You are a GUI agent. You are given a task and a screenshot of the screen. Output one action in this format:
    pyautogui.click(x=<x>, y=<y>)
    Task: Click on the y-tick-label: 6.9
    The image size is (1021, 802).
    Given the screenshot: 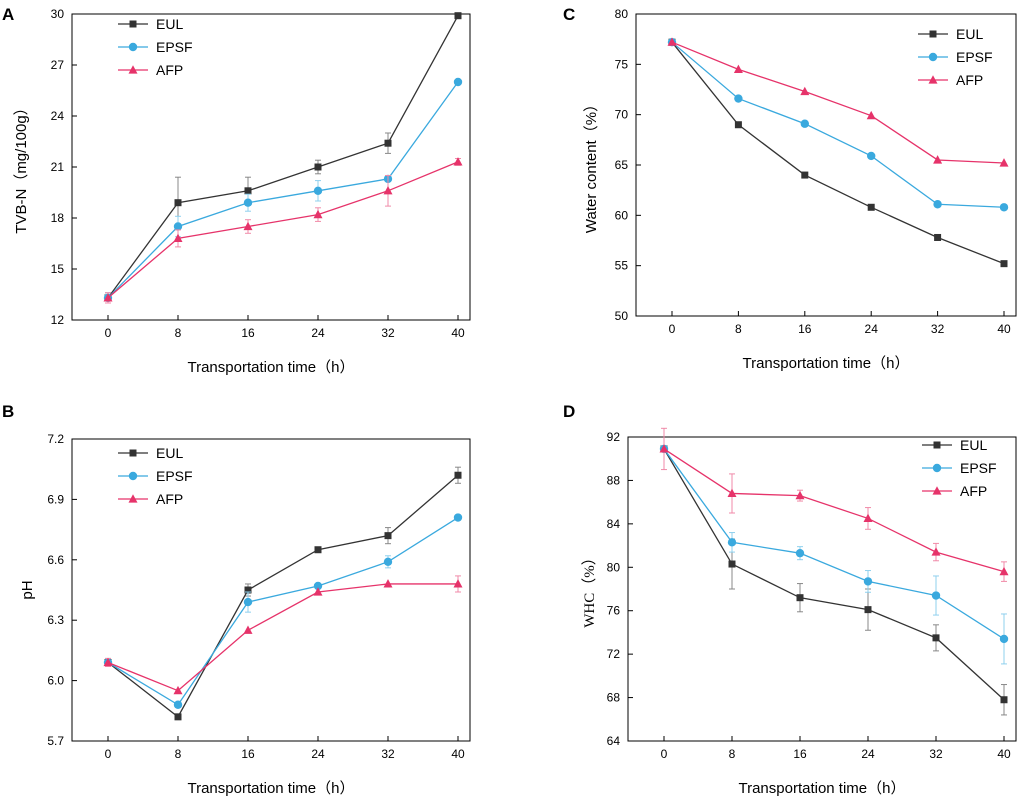 What is the action you would take?
    pyautogui.click(x=55, y=499)
    